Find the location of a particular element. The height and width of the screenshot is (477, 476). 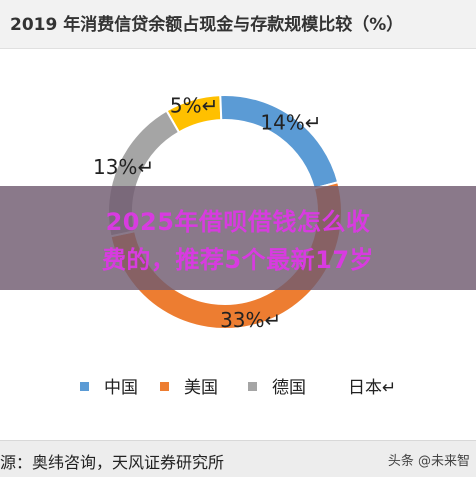

legend: 中国 美国 德国 日本↵ is located at coordinates (270, 385).